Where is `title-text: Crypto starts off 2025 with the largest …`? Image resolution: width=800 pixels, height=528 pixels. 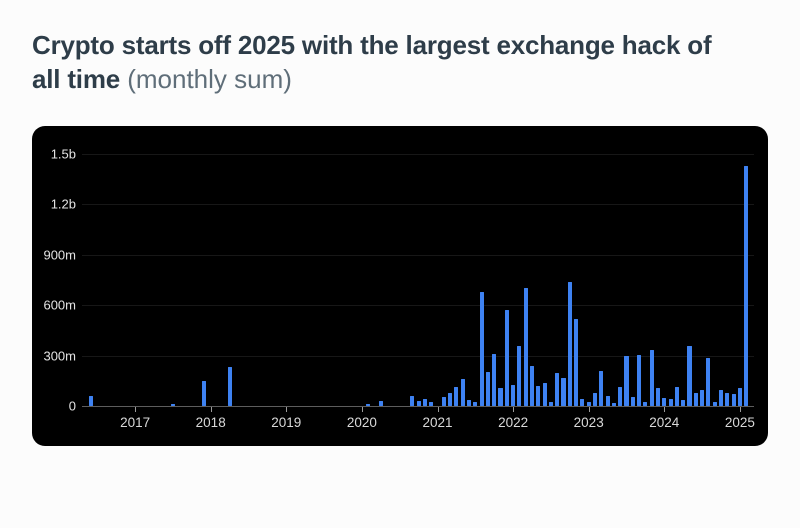 title-text: Crypto starts off 2025 with the largest … is located at coordinates (372, 62).